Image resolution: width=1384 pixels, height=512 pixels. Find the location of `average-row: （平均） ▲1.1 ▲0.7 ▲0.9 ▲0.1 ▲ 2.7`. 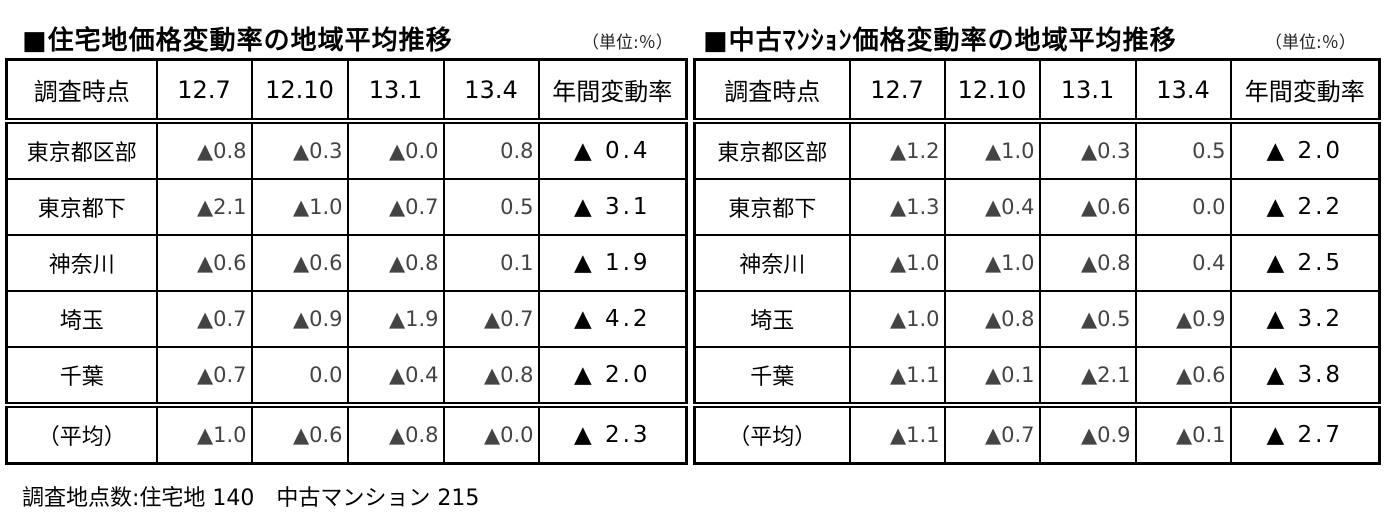

average-row: （平均） ▲1.1 ▲0.7 ▲0.9 ▲0.1 ▲ 2.7 is located at coordinates (1037, 433).